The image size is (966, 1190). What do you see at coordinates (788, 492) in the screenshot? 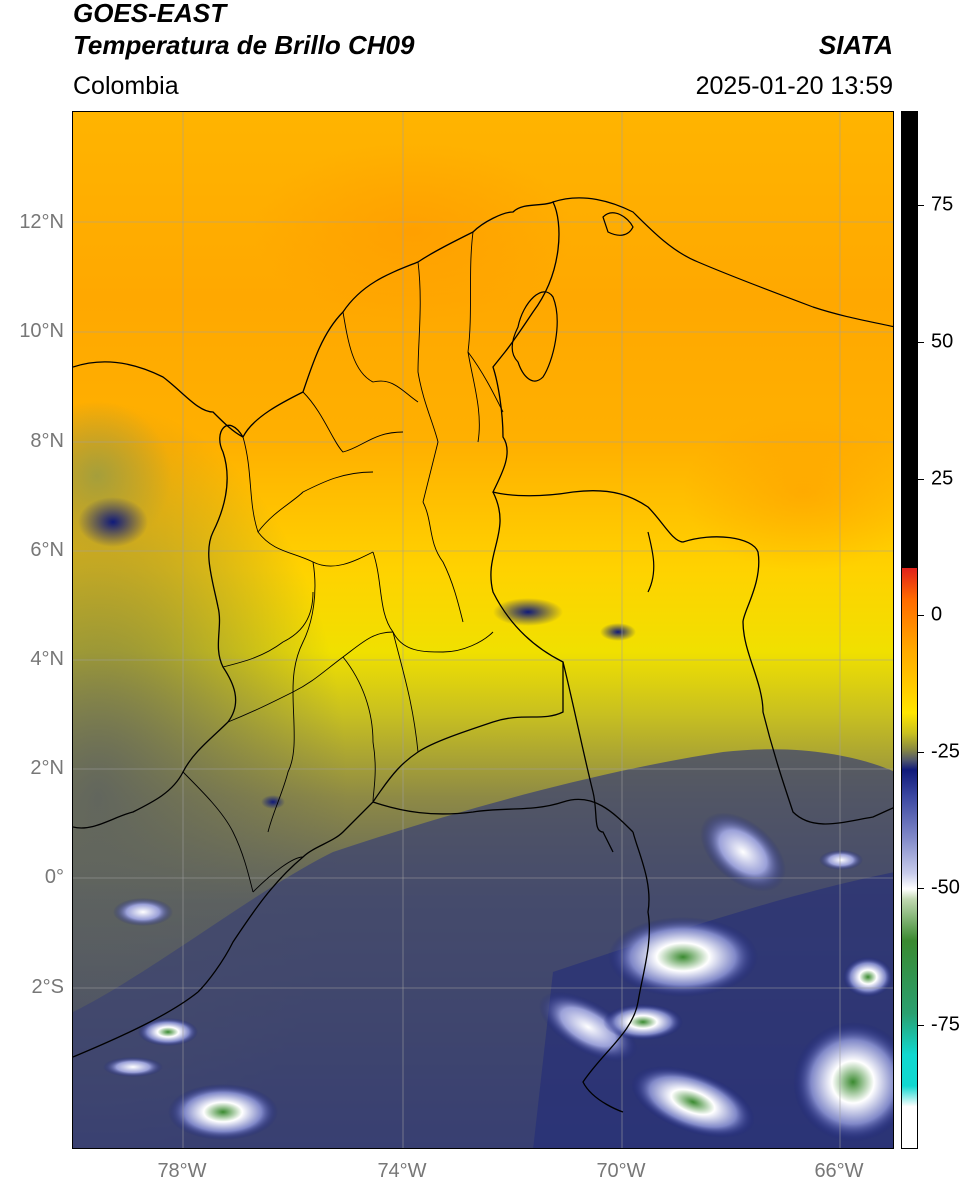
I see `warm-region-east` at bounding box center [788, 492].